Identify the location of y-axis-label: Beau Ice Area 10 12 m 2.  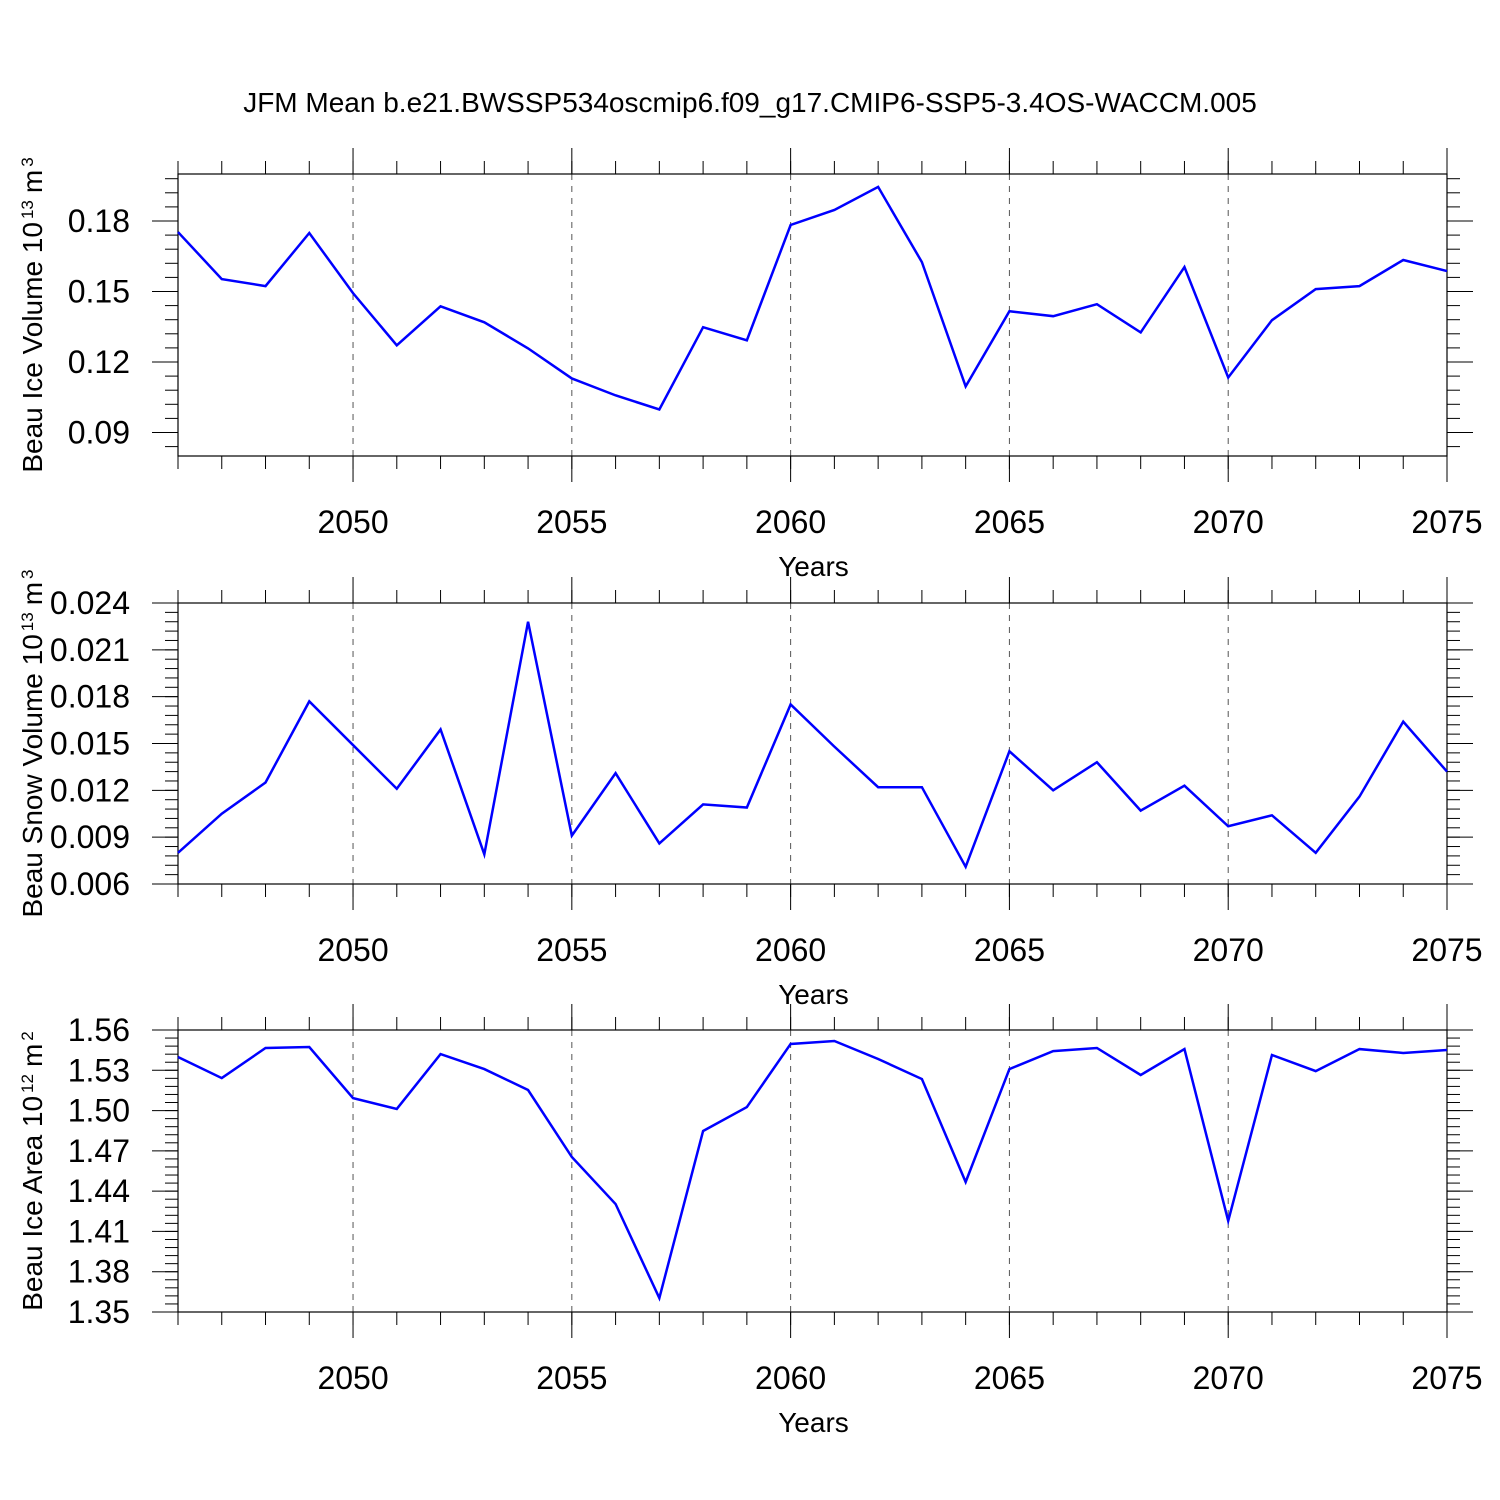
(32, 1171).